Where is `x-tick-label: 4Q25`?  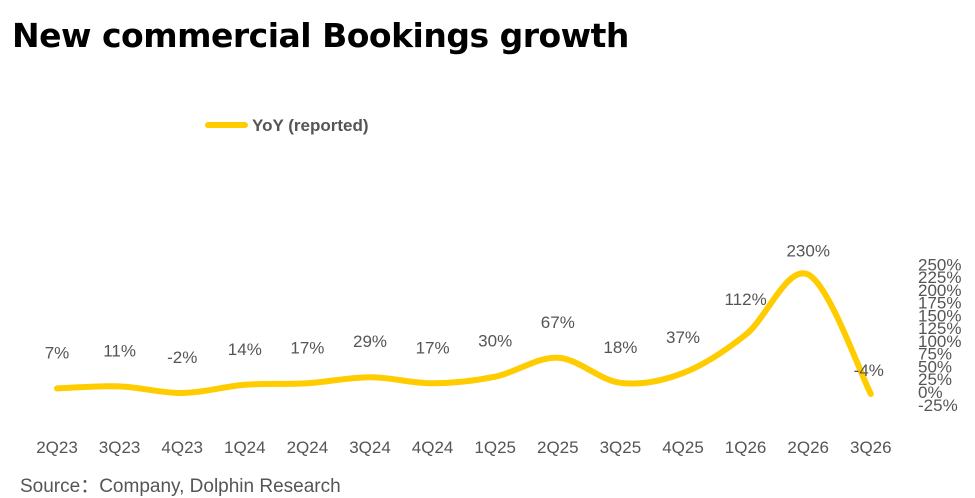 x-tick-label: 4Q25 is located at coordinates (683, 447).